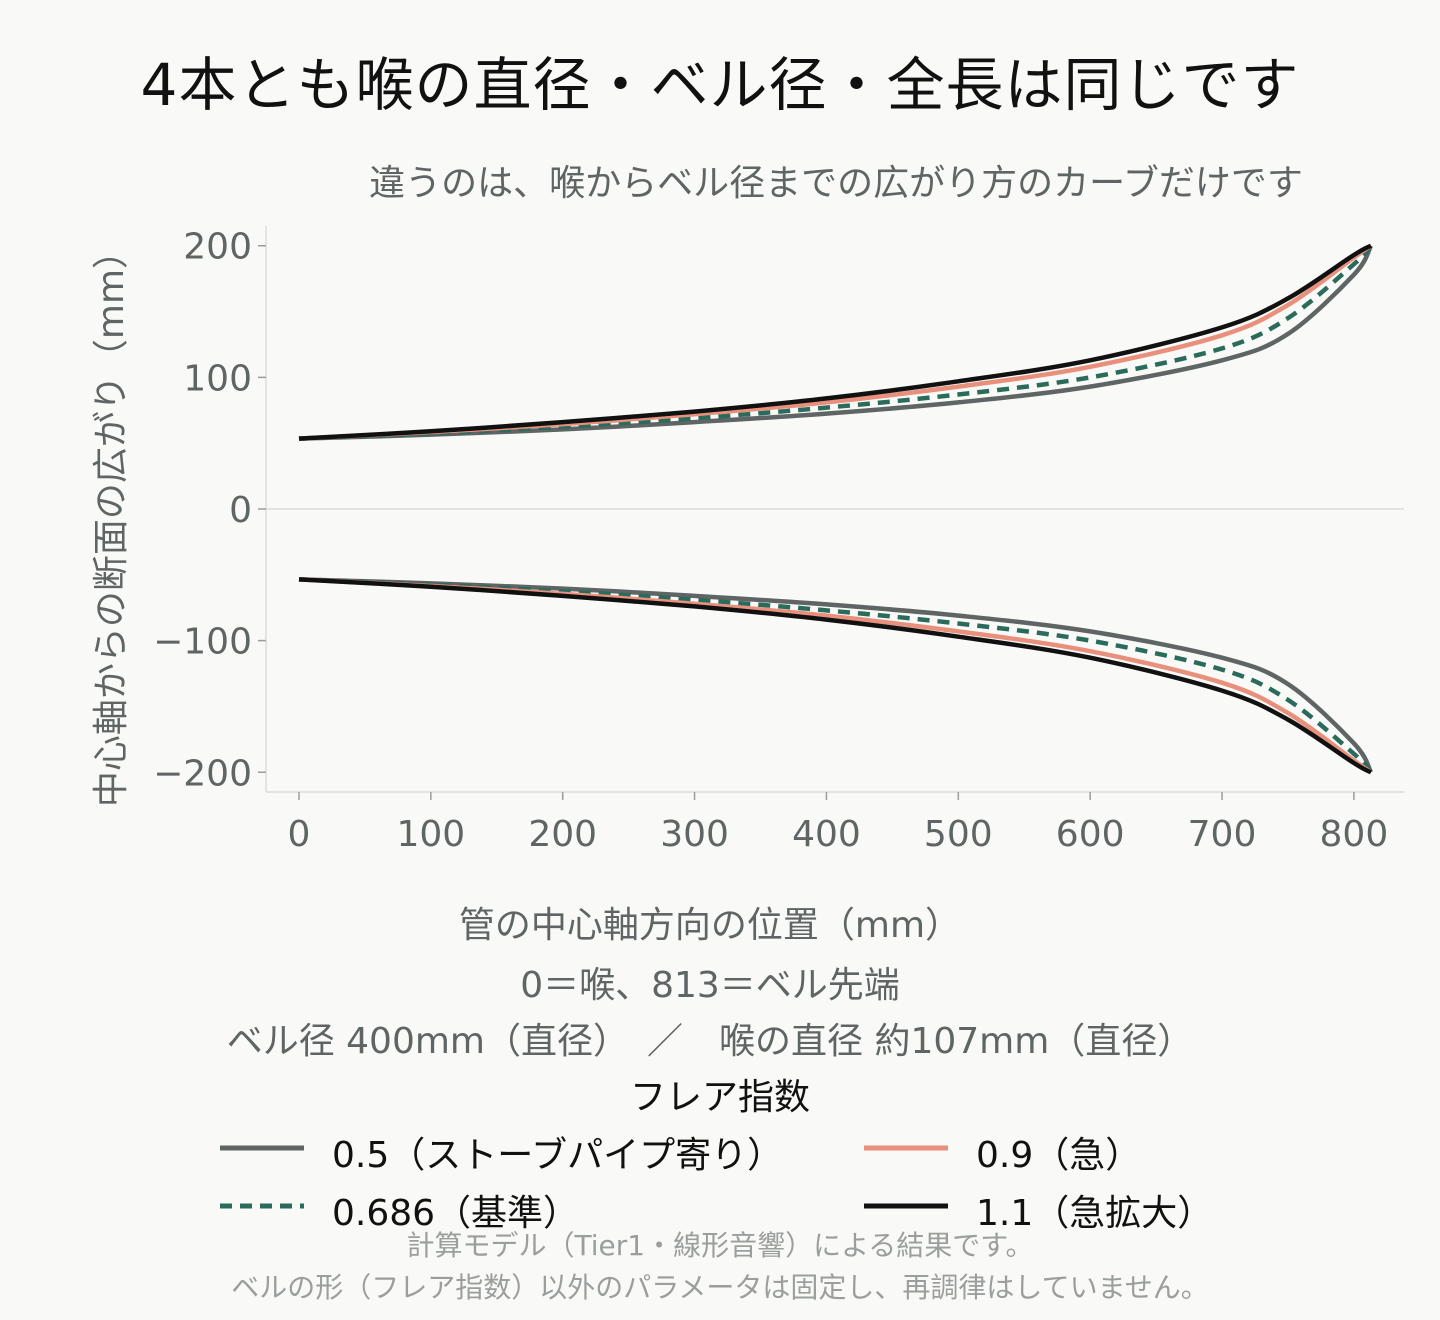  I want to click on series-line-2-upper, so click(835, 342).